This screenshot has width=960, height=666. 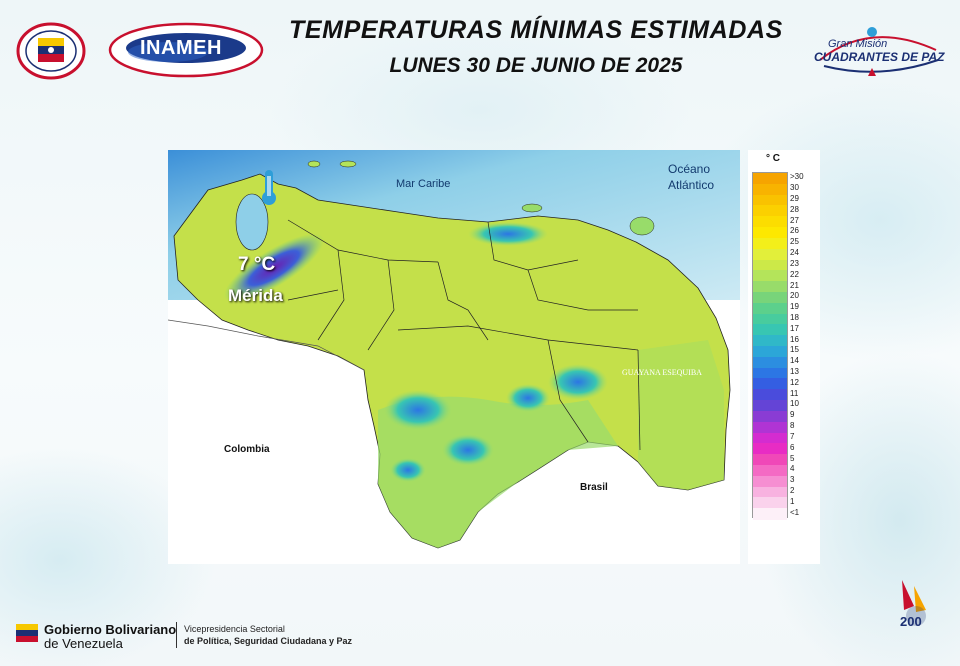 What do you see at coordinates (181, 48) in the screenshot?
I see `inameh-brand-text: INAMEH` at bounding box center [181, 48].